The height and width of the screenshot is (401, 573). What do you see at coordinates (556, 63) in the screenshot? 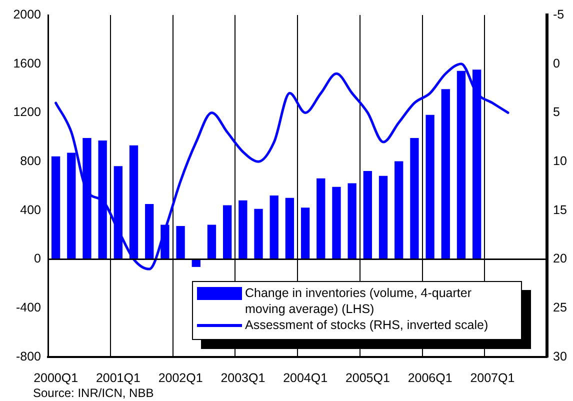
I see `y2-tick-label: 0` at bounding box center [556, 63].